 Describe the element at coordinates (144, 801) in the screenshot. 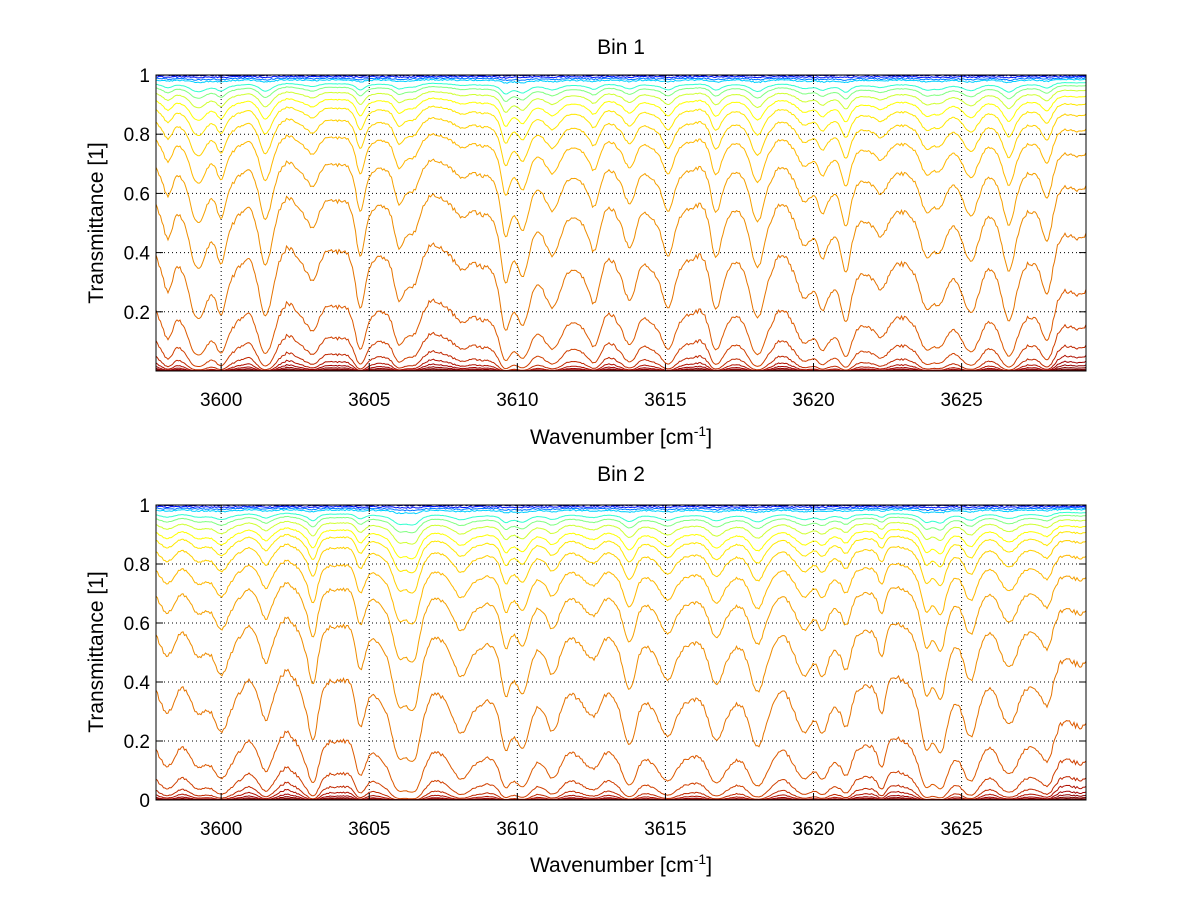

I see `y-tick-label: 0` at that location.